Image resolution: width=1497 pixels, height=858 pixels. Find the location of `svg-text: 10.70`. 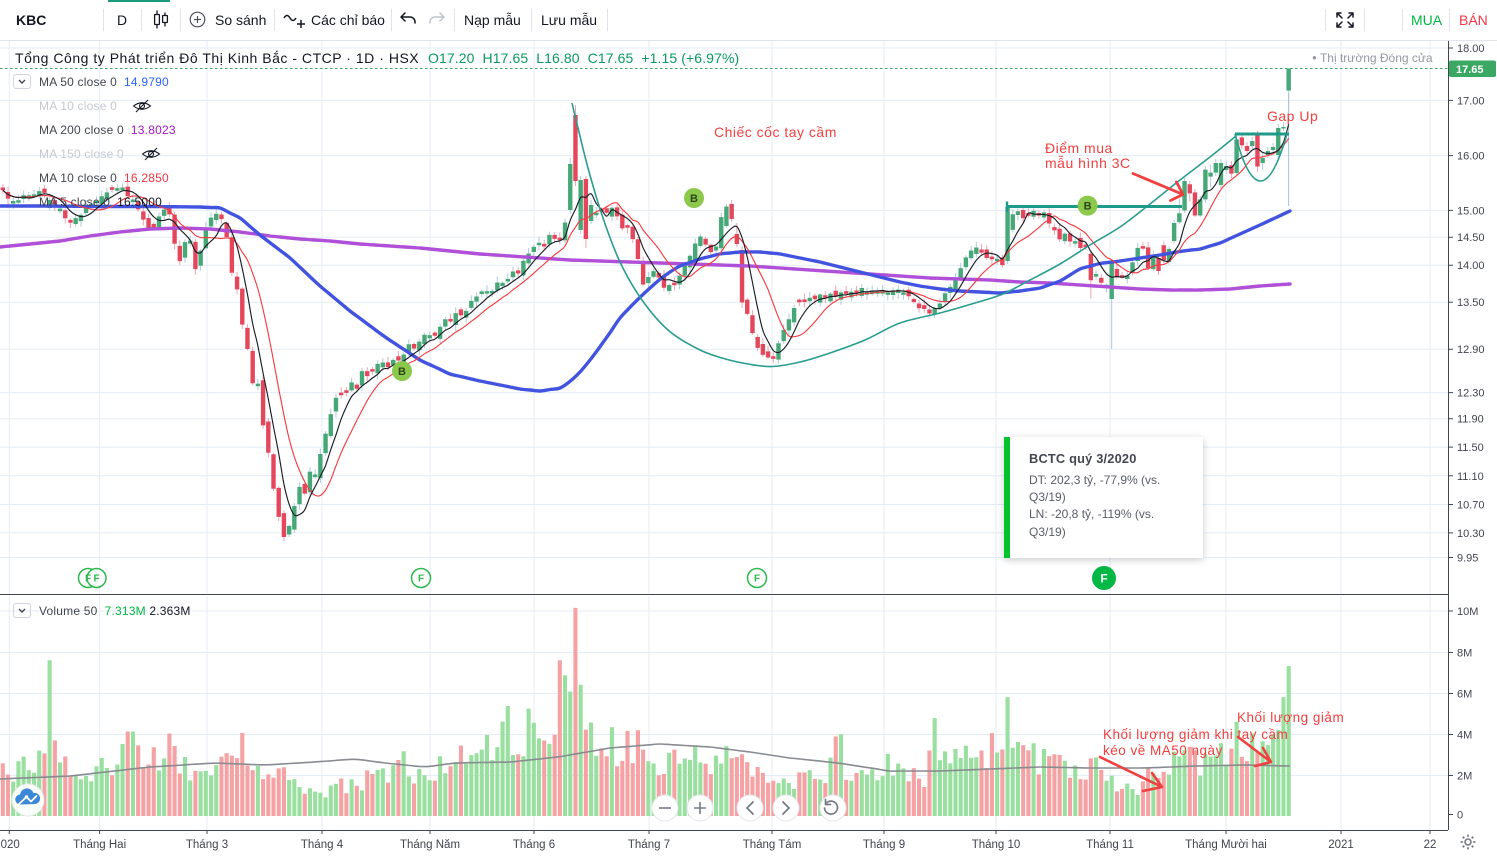

svg-text: 10.70 is located at coordinates (1471, 506).